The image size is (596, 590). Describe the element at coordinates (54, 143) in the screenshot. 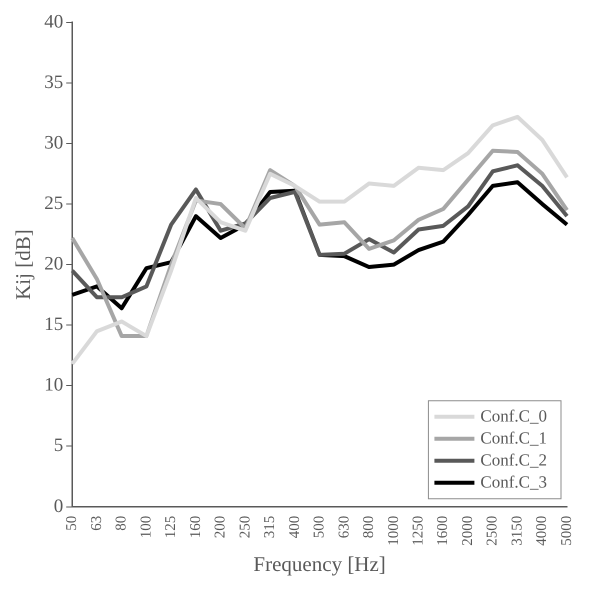

I see `y-tick-label: 30` at that location.